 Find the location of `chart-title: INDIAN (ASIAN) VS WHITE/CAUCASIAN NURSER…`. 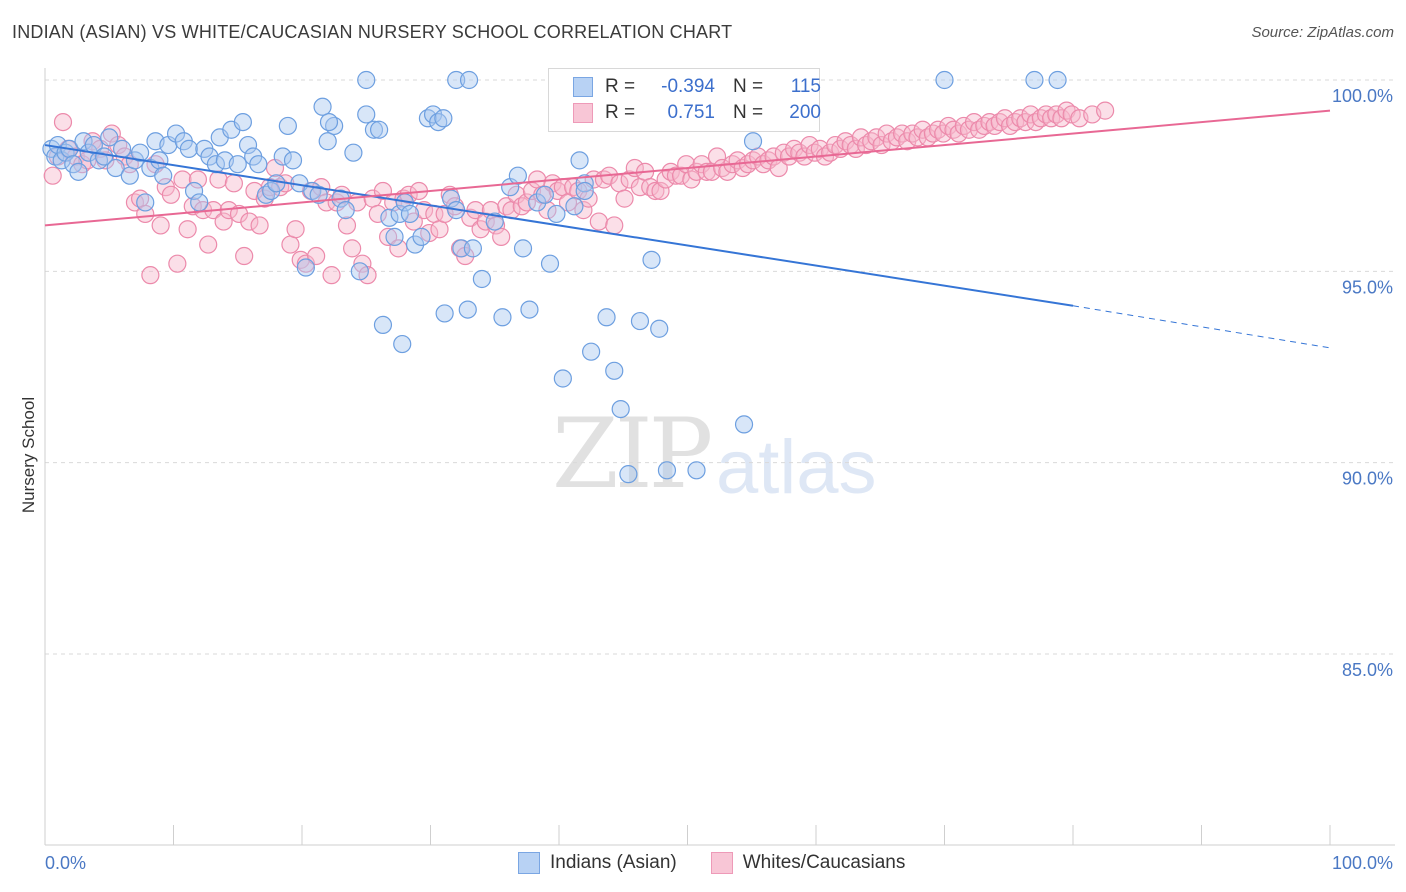

chart-title: INDIAN (ASIAN) VS WHITE/CAUCASIAN NURSER… is located at coordinates (372, 32).